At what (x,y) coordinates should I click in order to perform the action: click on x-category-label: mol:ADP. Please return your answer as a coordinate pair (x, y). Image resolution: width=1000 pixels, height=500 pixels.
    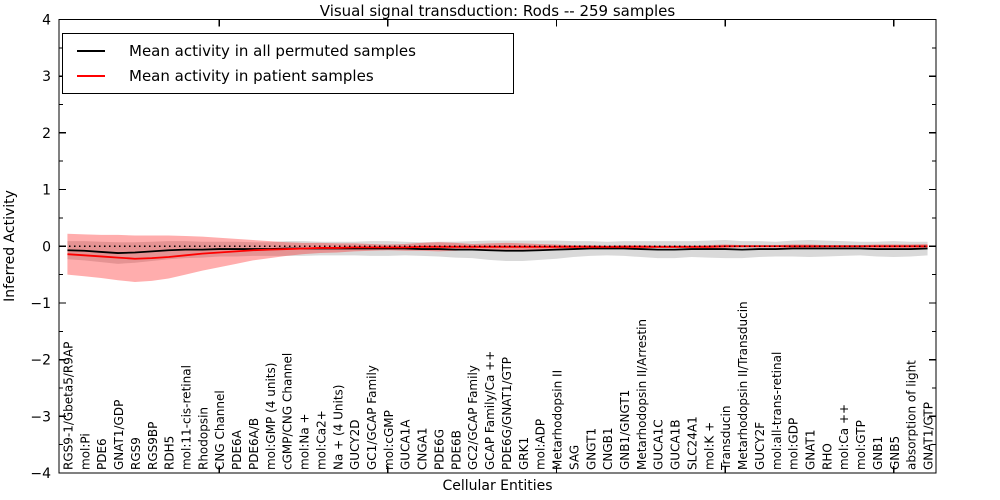
    Looking at the image, I should click on (541, 444).